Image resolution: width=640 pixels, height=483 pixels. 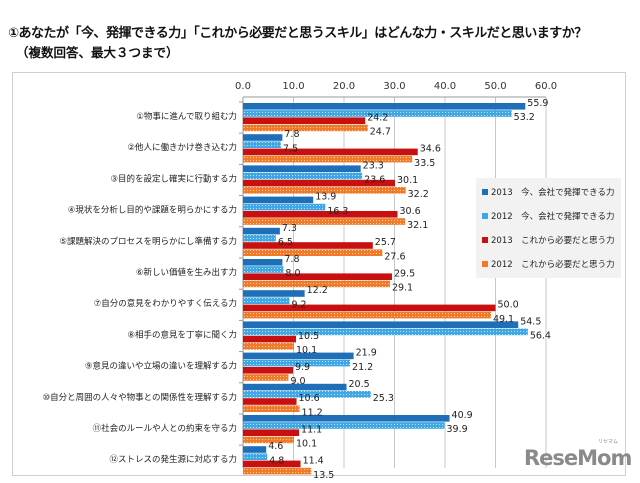 What do you see at coordinates (404, 273) in the screenshot?
I see `data-label: 29.5` at bounding box center [404, 273].